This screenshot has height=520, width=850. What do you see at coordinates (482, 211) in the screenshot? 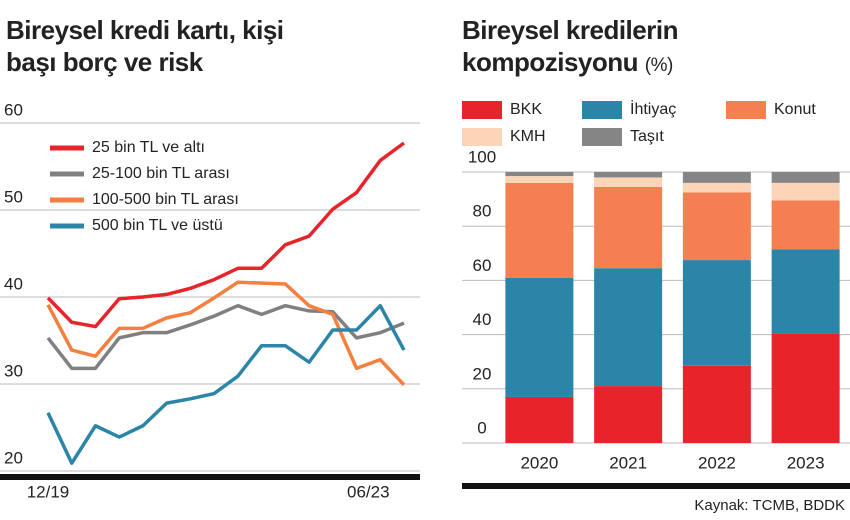
I see `y-tick-label: 80` at bounding box center [482, 211].